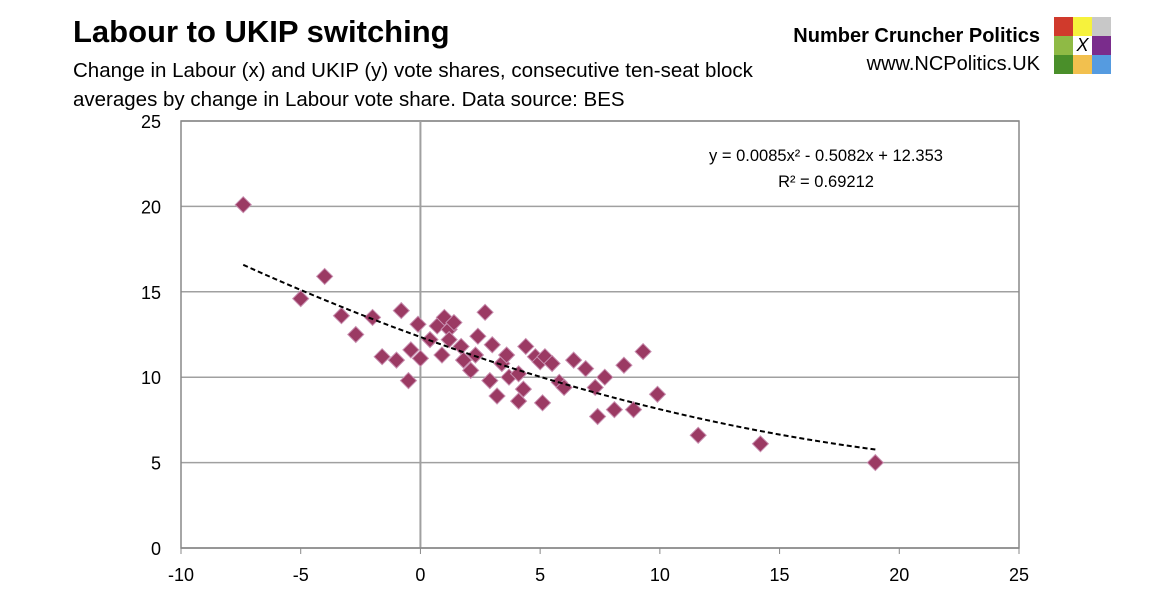 The image size is (1175, 606). What do you see at coordinates (151, 293) in the screenshot?
I see `y-tick-label: 15` at bounding box center [151, 293].